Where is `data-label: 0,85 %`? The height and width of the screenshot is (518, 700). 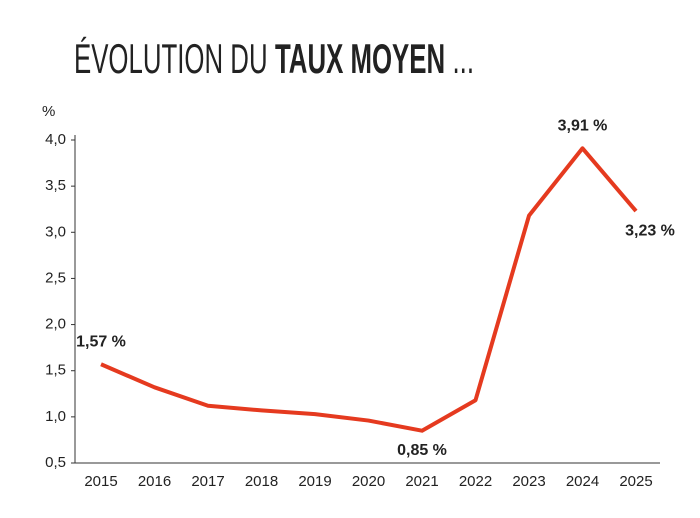
data-label: 0,85 % is located at coordinates (422, 450).